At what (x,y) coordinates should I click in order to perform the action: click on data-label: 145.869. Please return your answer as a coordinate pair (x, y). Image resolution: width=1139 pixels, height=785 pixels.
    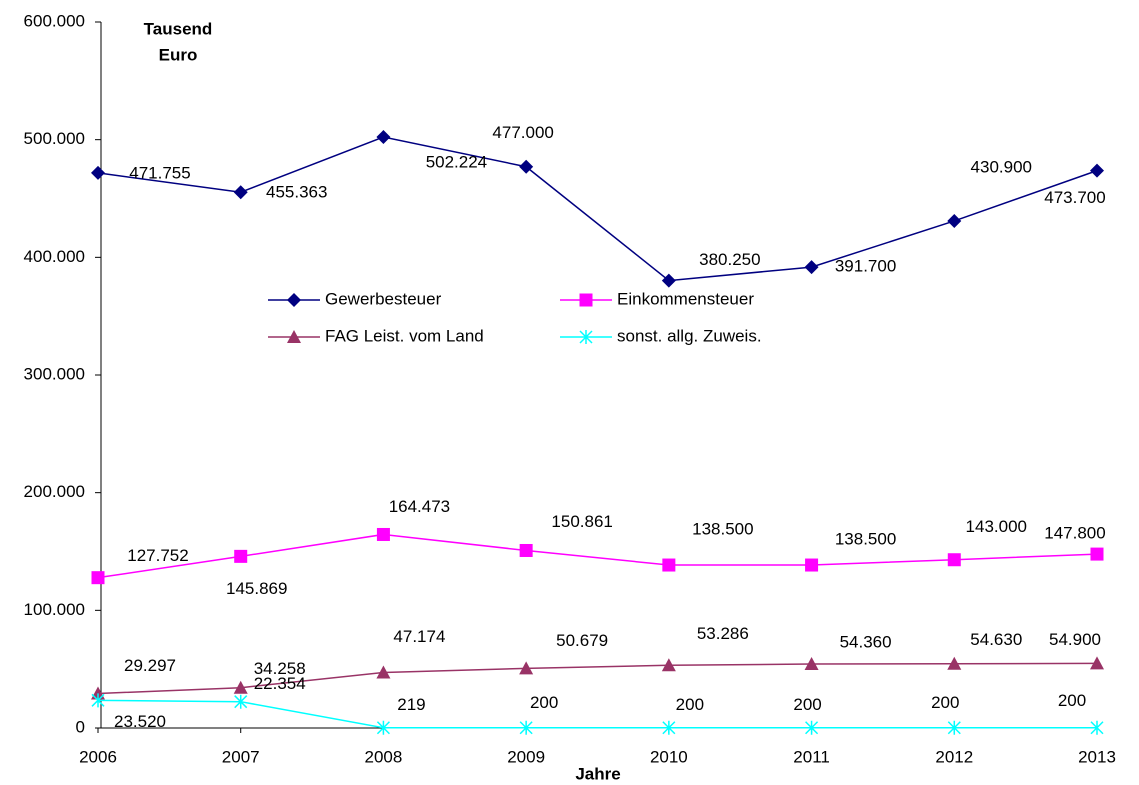
    Looking at the image, I should click on (256, 588).